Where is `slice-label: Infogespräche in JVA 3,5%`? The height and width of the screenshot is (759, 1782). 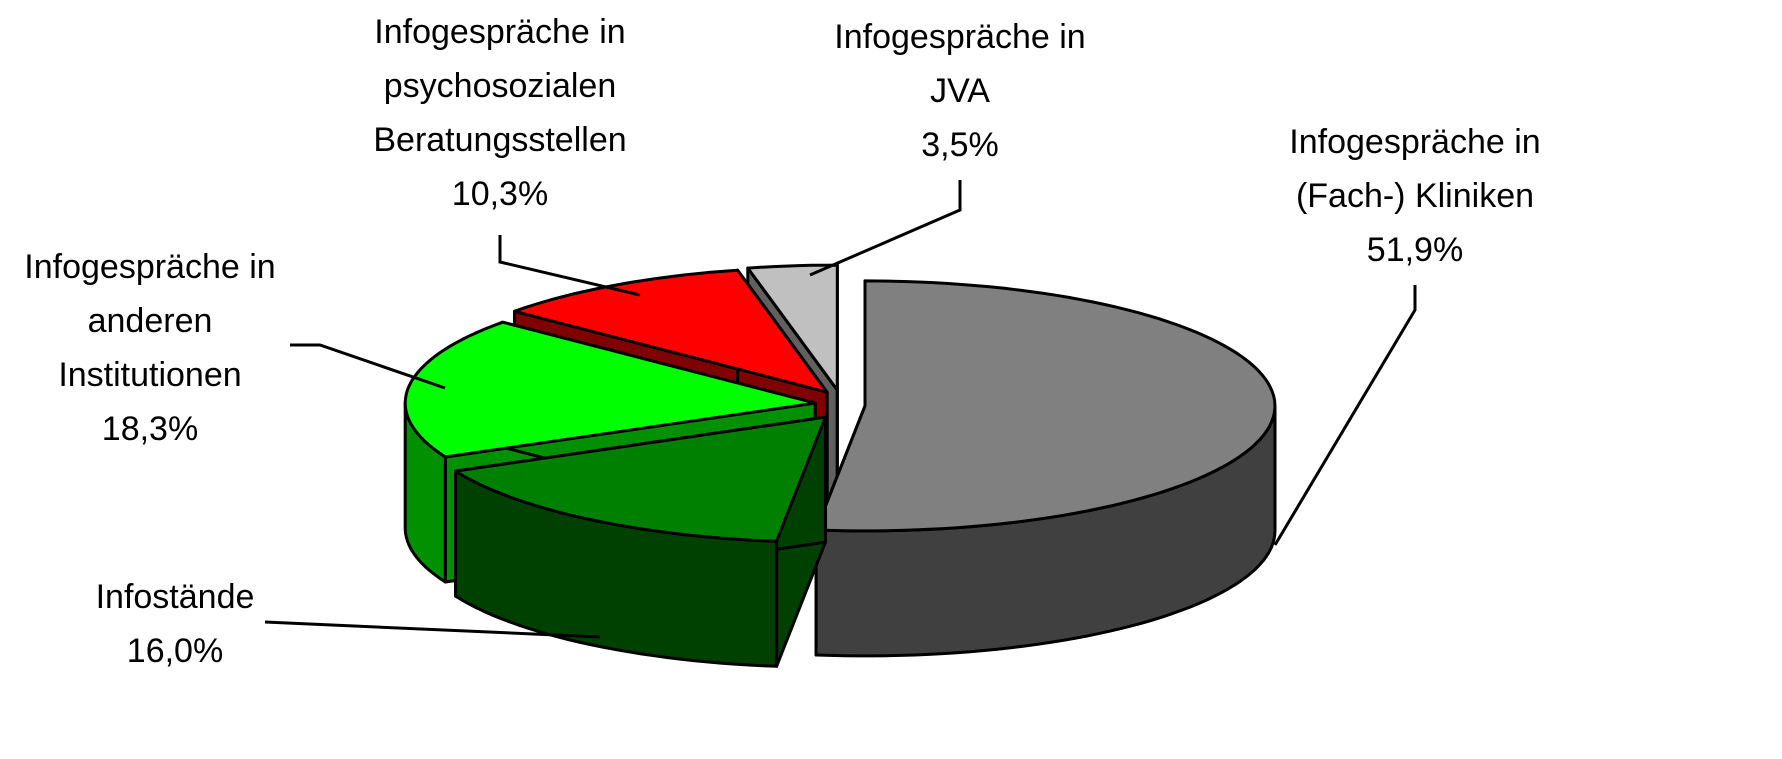
slice-label: Infogespräche in JVA 3,5% is located at coordinates (960, 91).